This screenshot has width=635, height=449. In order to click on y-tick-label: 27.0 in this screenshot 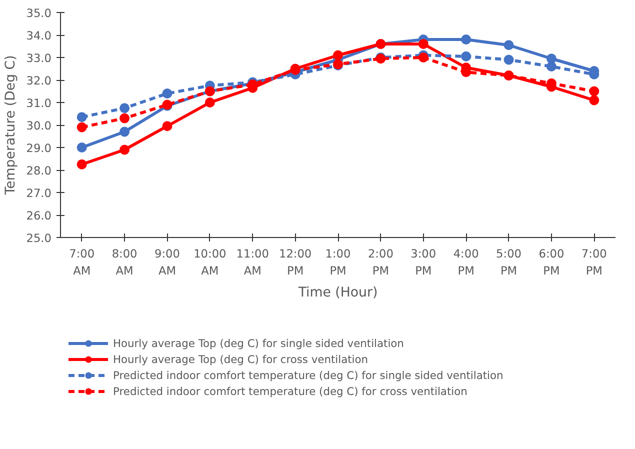, I will do `click(39, 193)`.